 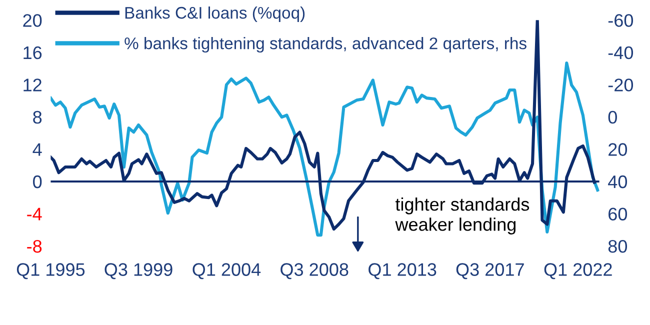 I want to click on x-tick-label: Q3 1999, so click(x=138, y=271).